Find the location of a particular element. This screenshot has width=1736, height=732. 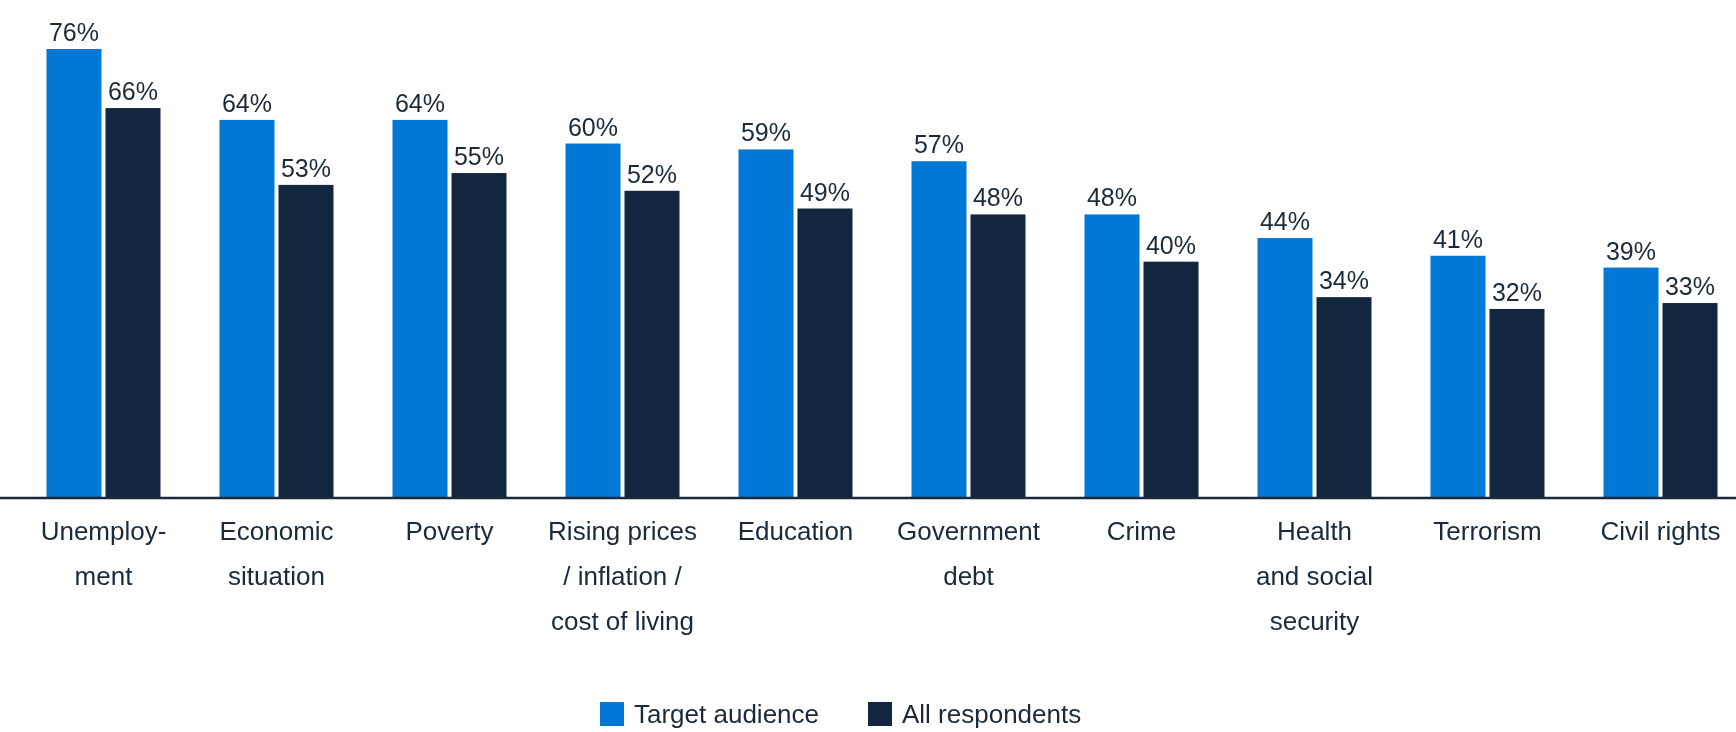

x-tick-label: Health and social security is located at coordinates (1314, 576).